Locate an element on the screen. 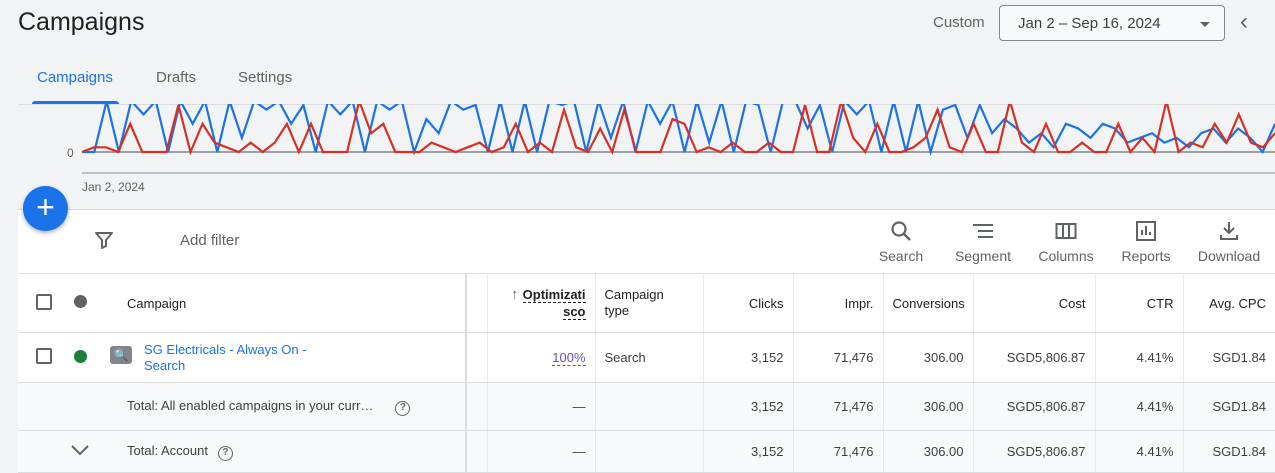 The image size is (1275, 473). tab-settings: Settings is located at coordinates (265, 77).